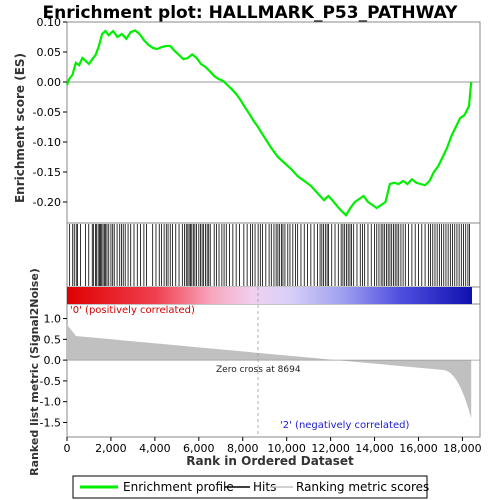 Image resolution: width=500 pixels, height=500 pixels. Describe the element at coordinates (49, 82) in the screenshot. I see `es-y-tick-label: 0.00` at that location.